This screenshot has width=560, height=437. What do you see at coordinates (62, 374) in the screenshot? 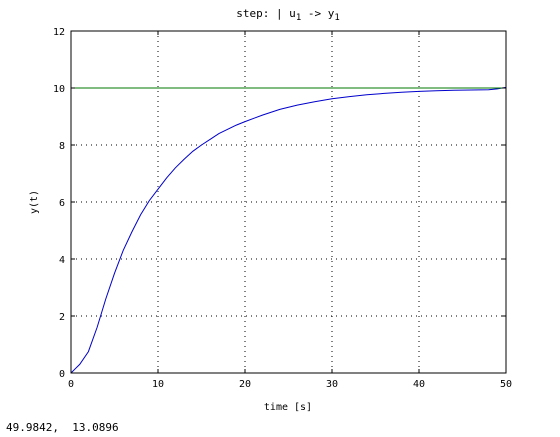
I see `y-tick-label: 0` at bounding box center [62, 374].